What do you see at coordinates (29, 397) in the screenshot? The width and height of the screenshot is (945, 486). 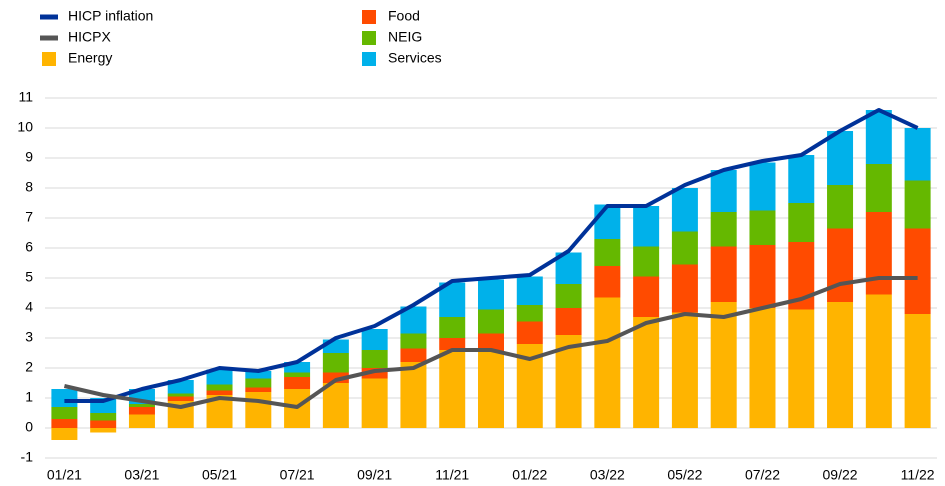 I see `y-tick-label: 1` at bounding box center [29, 397].